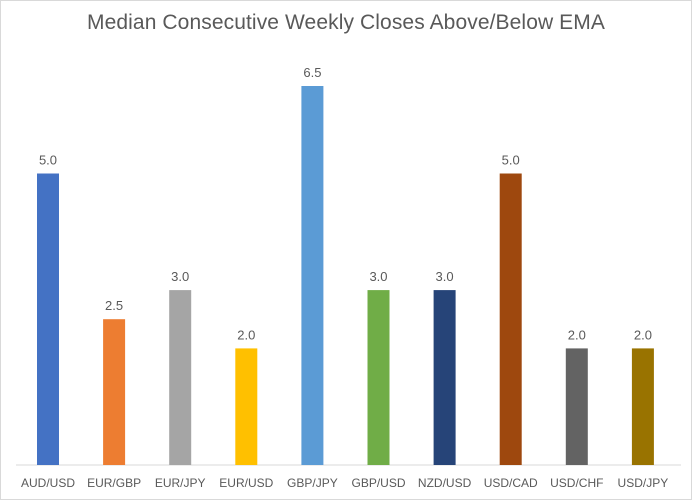 This screenshot has width=692, height=500. What do you see at coordinates (510, 319) in the screenshot?
I see `bar-usd-cad` at bounding box center [510, 319].